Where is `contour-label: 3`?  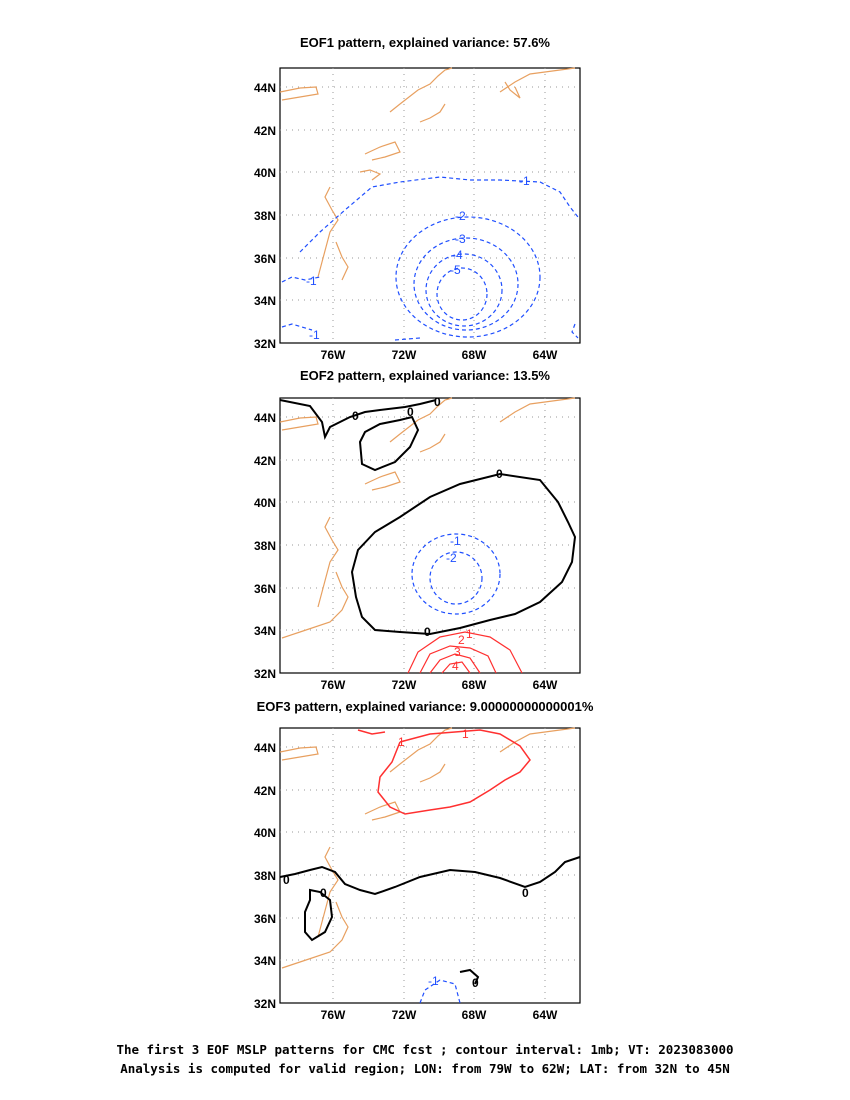
contour-label: 3 is located at coordinates (457, 652).